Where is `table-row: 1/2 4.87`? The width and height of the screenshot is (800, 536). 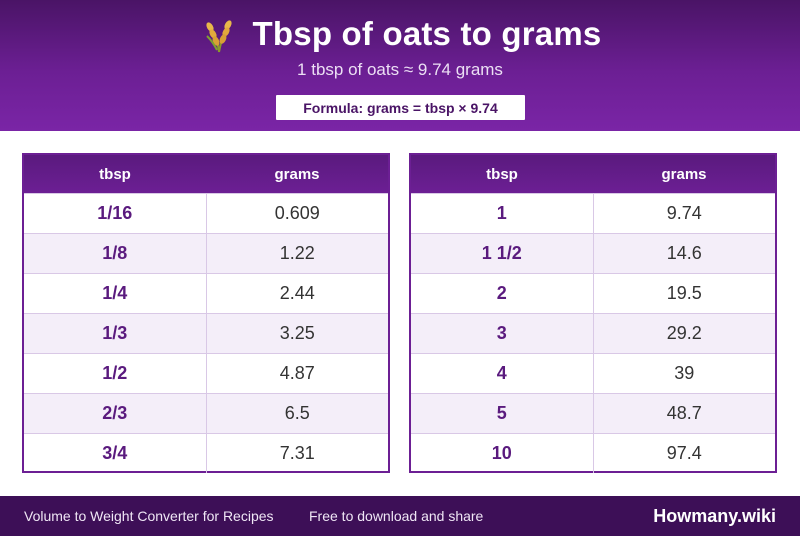
table-row: 1/2 4.87 is located at coordinates (206, 373).